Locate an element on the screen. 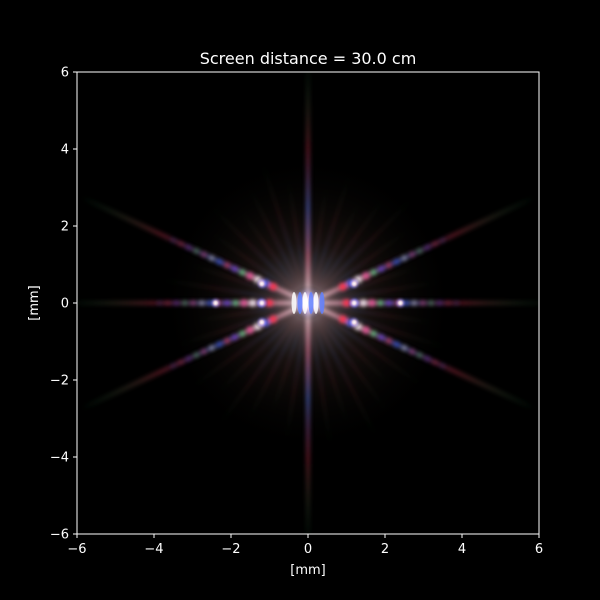 The image size is (600, 600). y-tick-label: −4 is located at coordinates (59, 458).